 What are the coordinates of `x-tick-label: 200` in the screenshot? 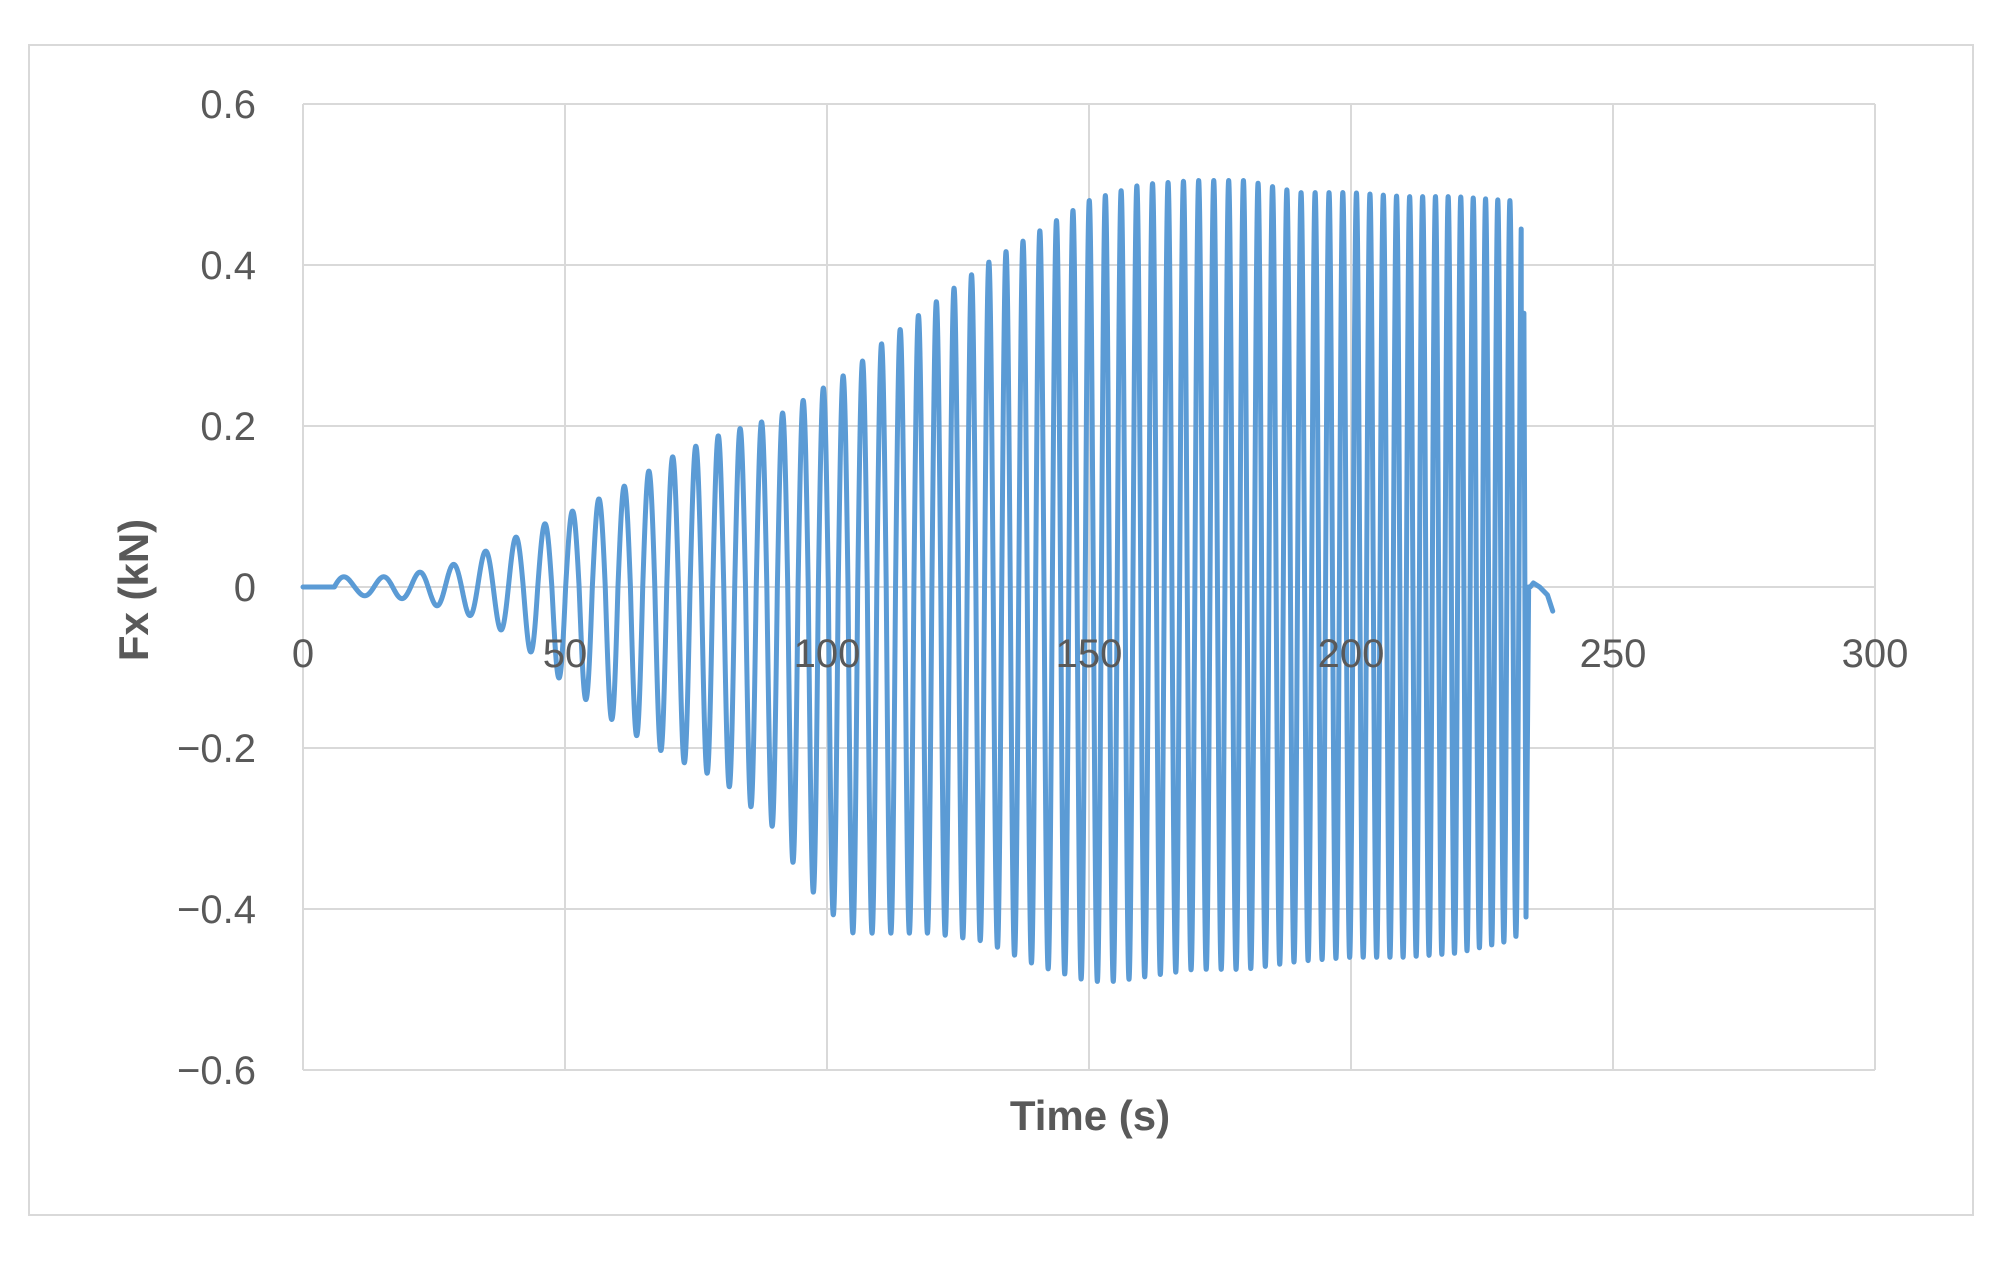 It's located at (1351, 654).